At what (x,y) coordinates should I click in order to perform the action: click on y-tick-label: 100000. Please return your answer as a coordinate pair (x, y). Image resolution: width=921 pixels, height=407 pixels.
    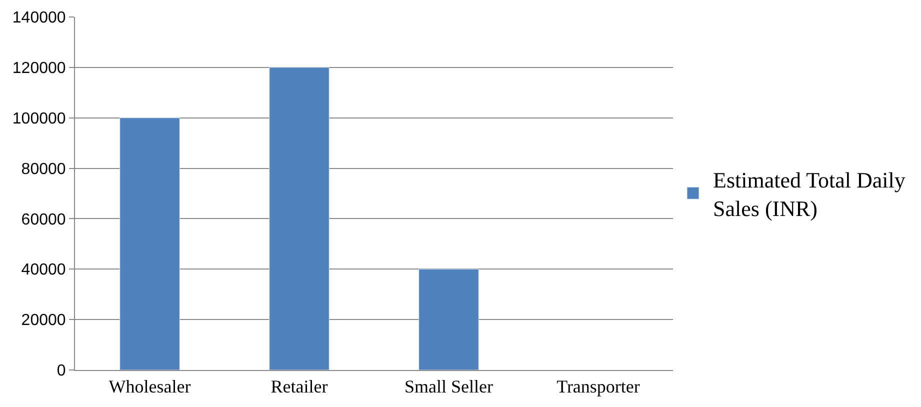
    Looking at the image, I should click on (39, 119).